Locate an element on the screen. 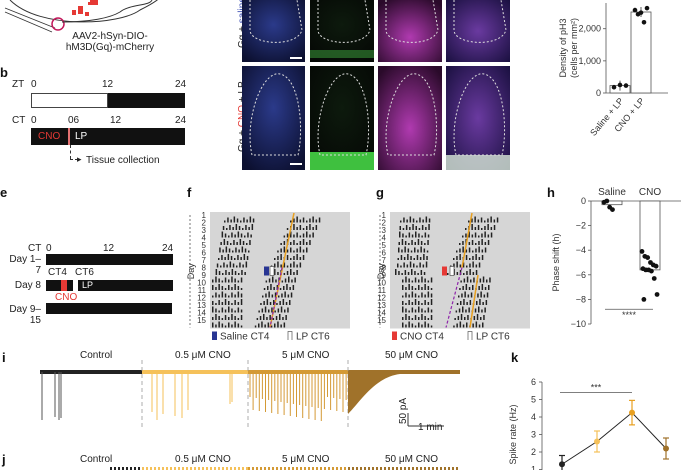 This screenshot has width=685, height=470. y-tick-label: 6 is located at coordinates (533, 382).